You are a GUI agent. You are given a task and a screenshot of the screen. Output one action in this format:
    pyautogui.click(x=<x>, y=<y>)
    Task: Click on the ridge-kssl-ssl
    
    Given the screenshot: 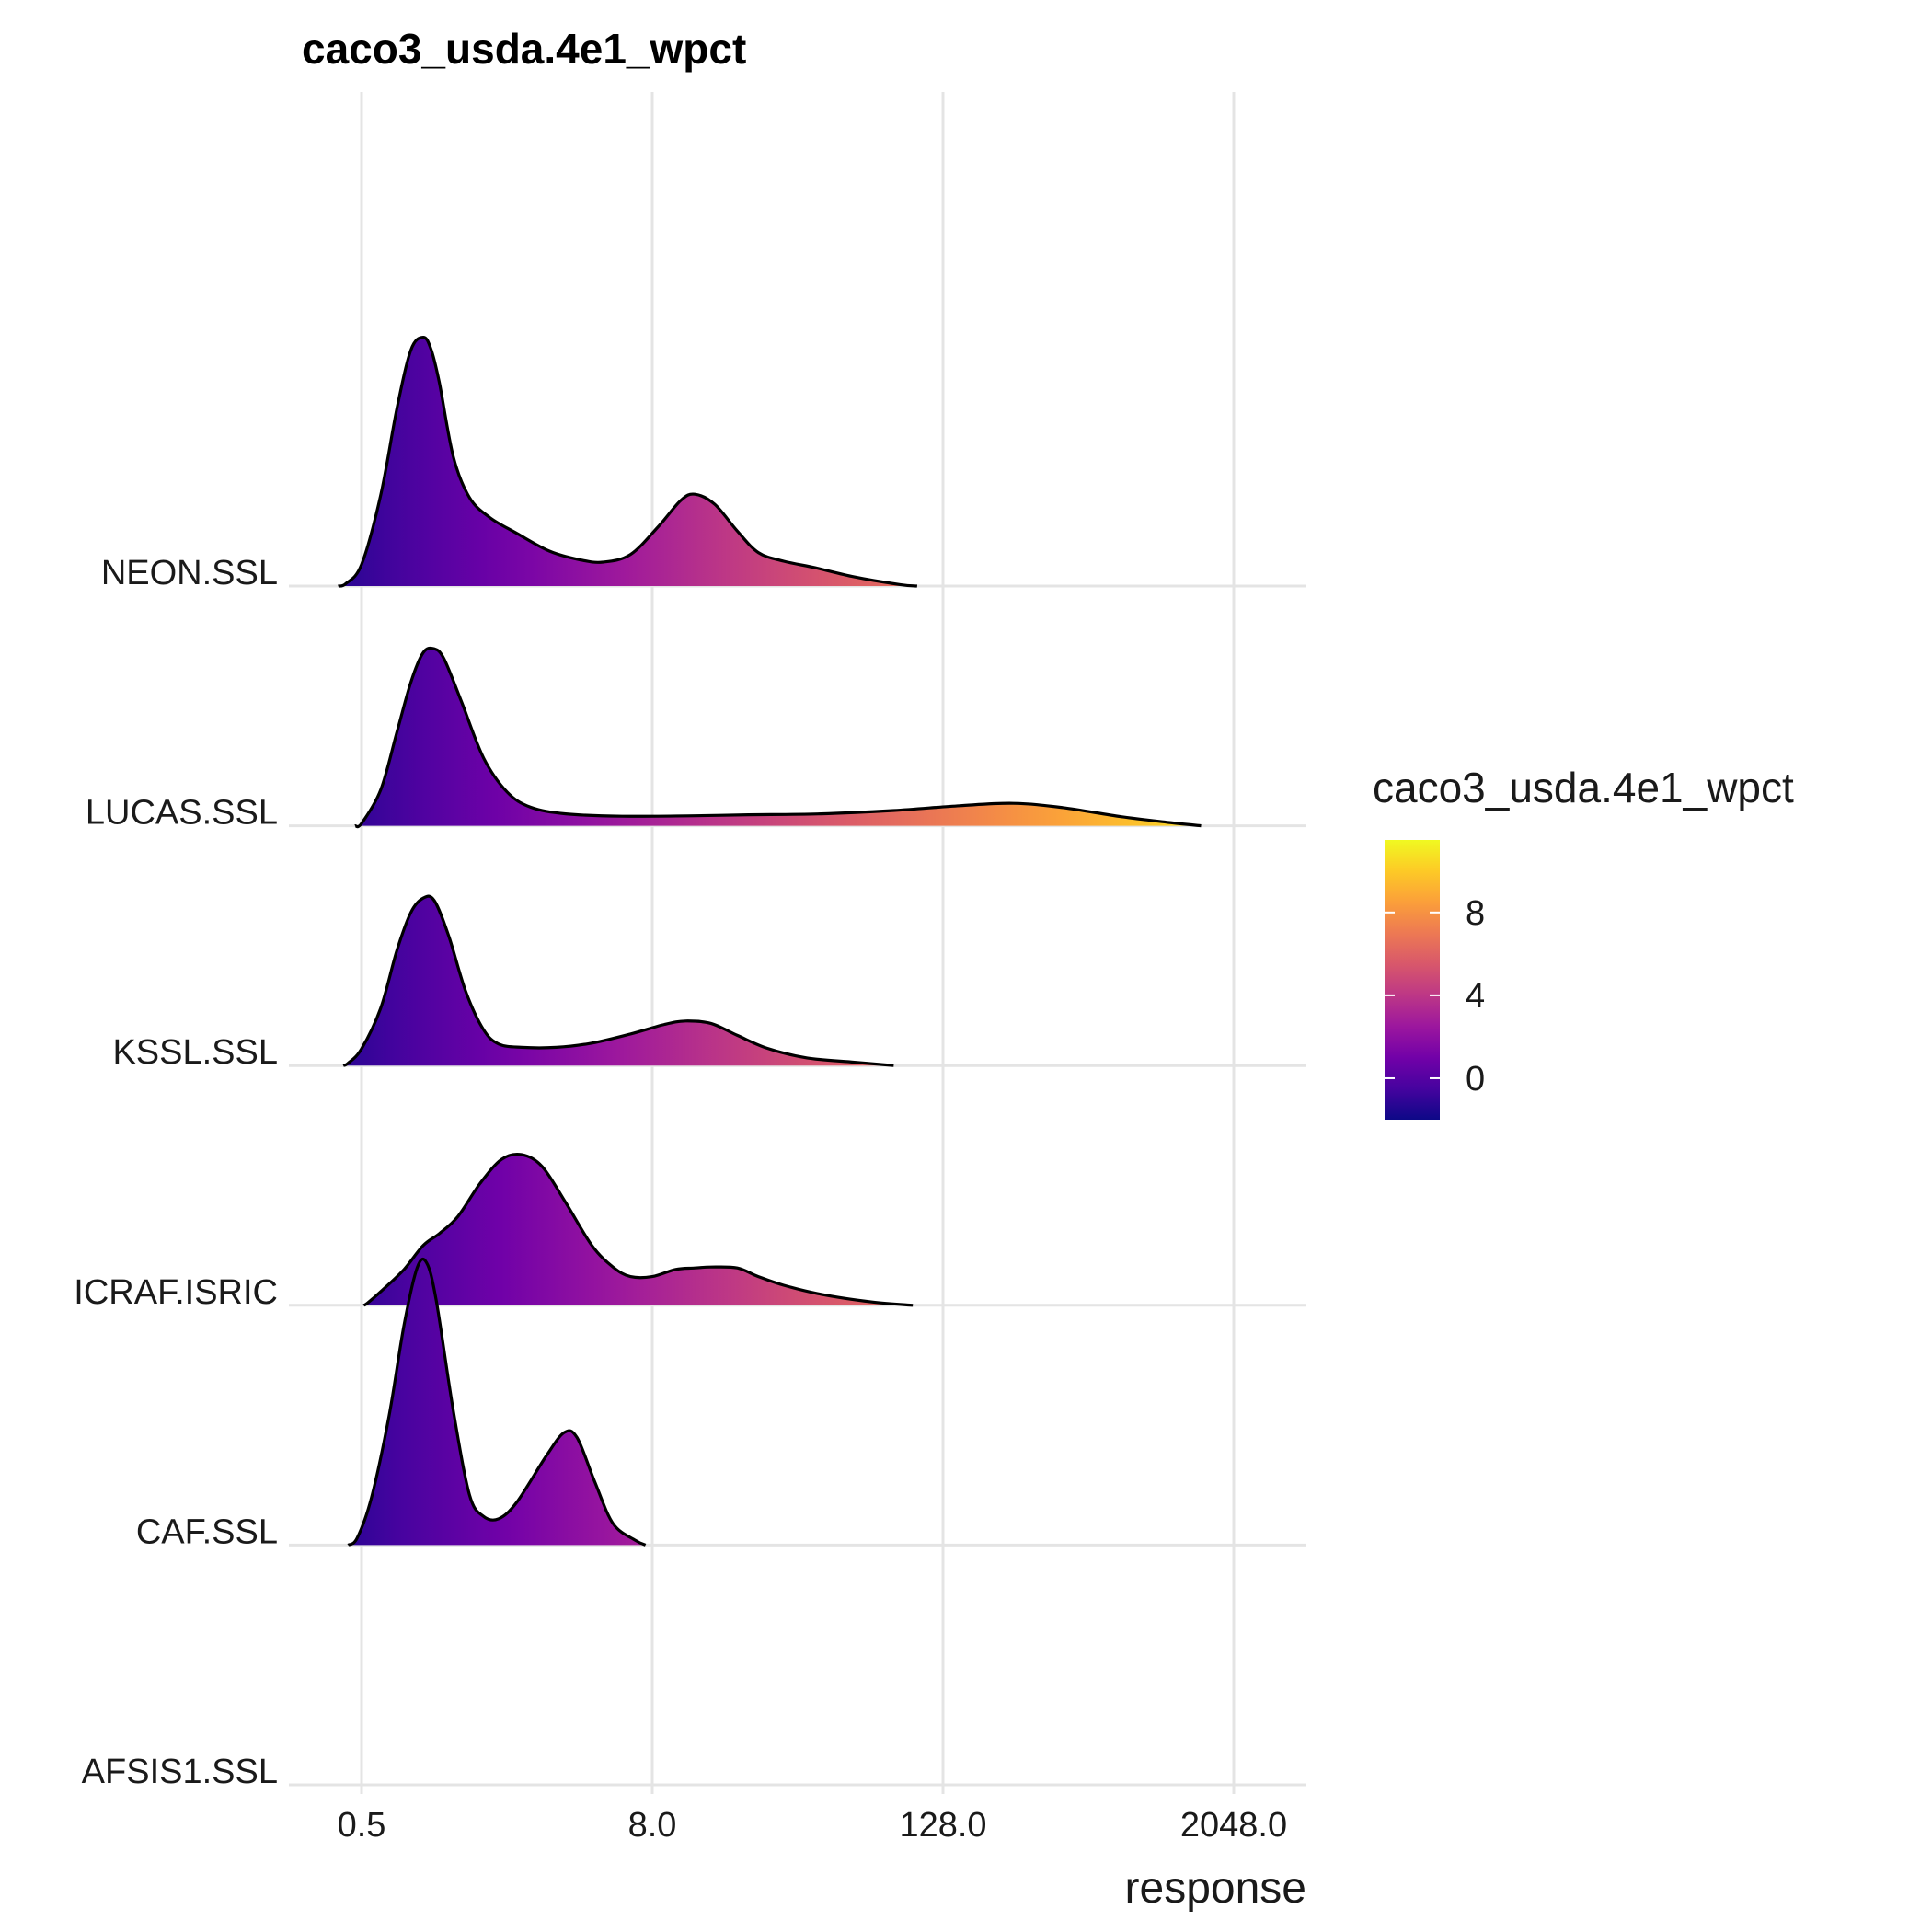 What is the action you would take?
    pyautogui.click(x=618, y=980)
    